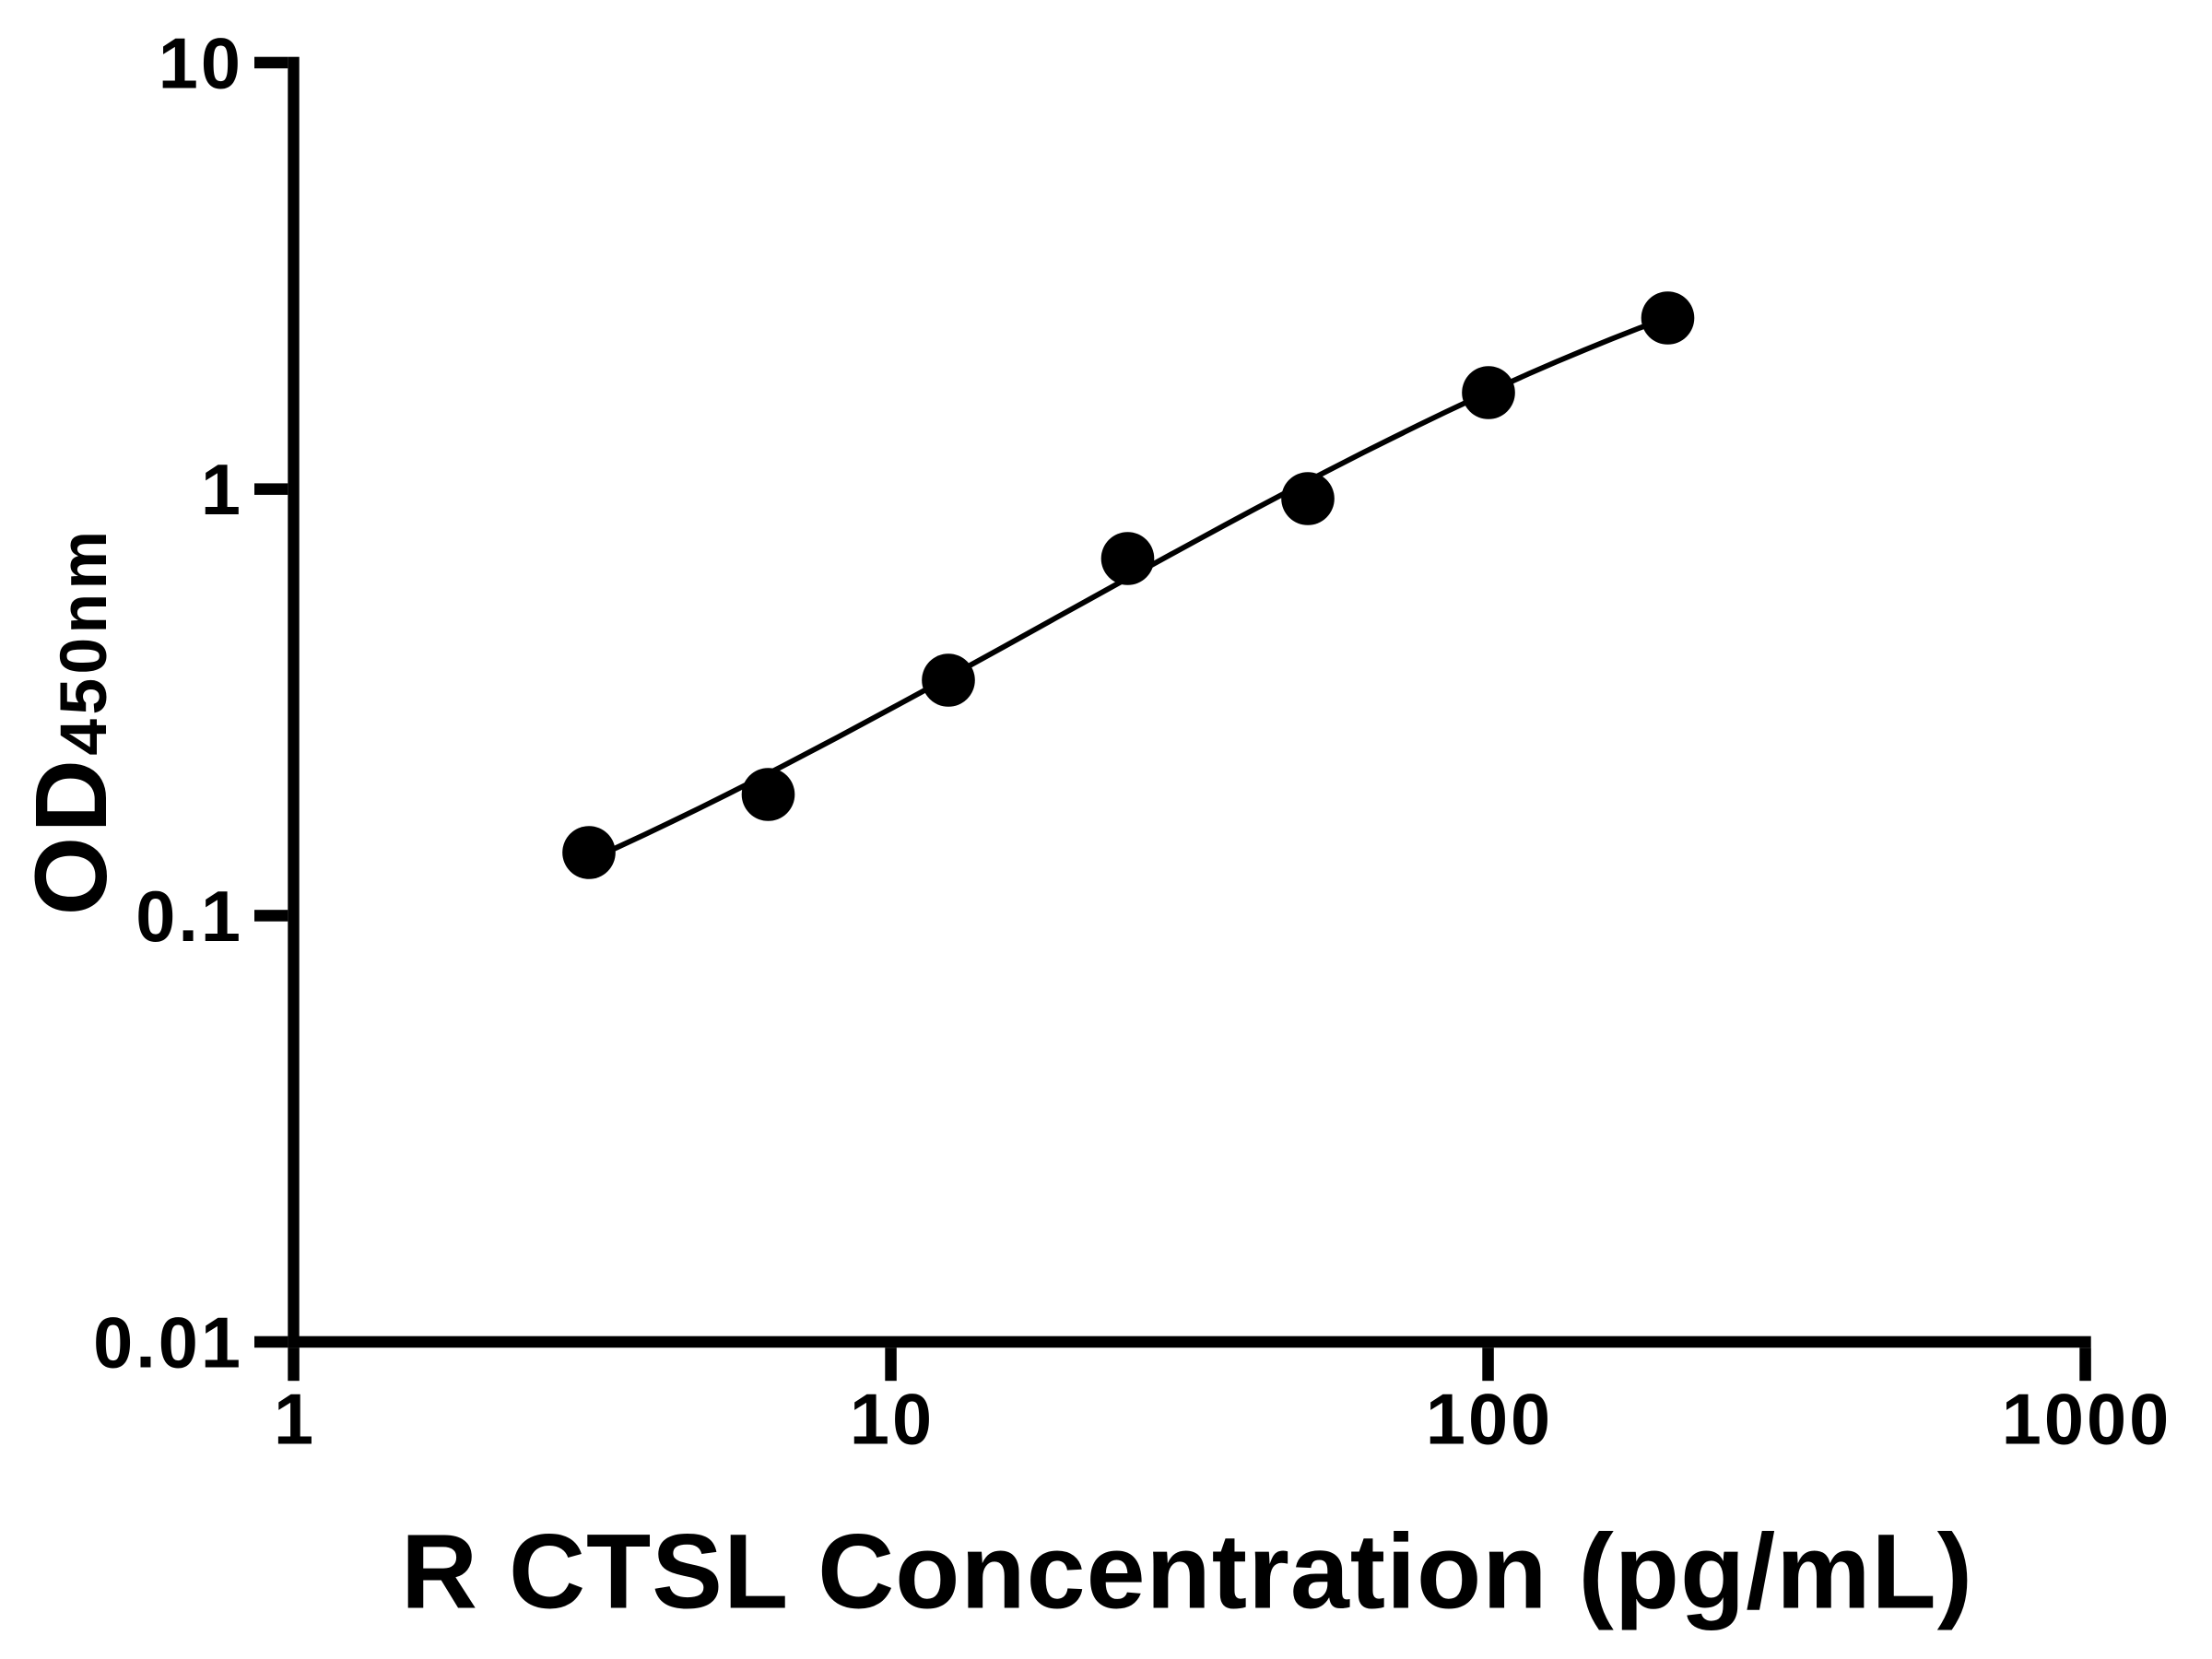  I want to click on svg-text: 1000, so click(2086, 1420).